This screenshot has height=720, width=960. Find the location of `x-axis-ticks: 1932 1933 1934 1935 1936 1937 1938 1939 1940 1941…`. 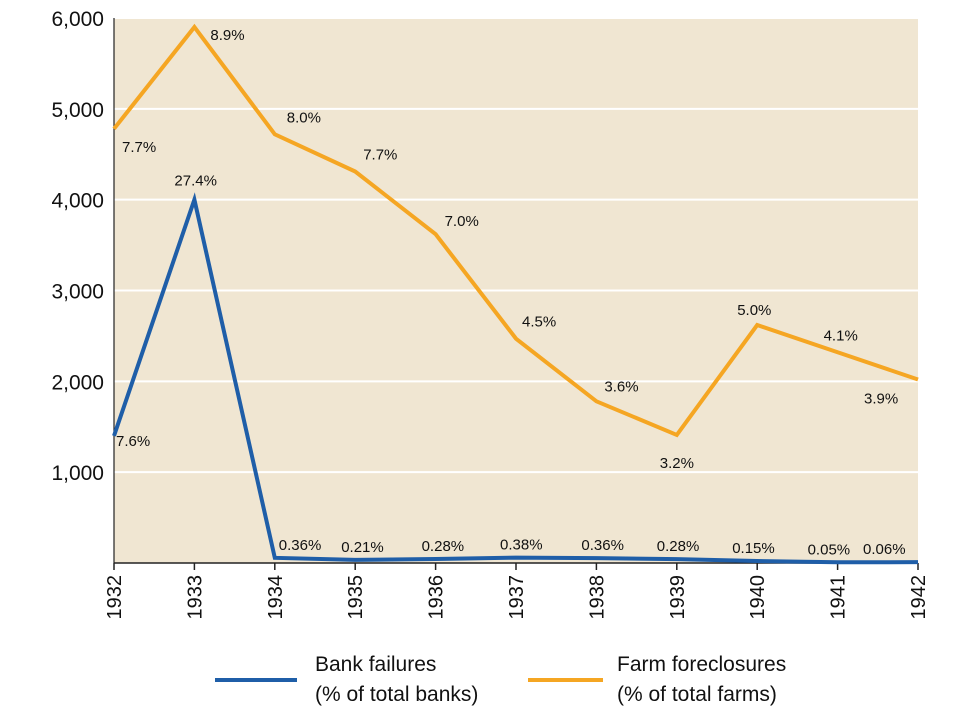

x-axis-ticks: 1932 1933 1934 1935 1936 1937 1938 1939 1940 1941… is located at coordinates (517, 591).